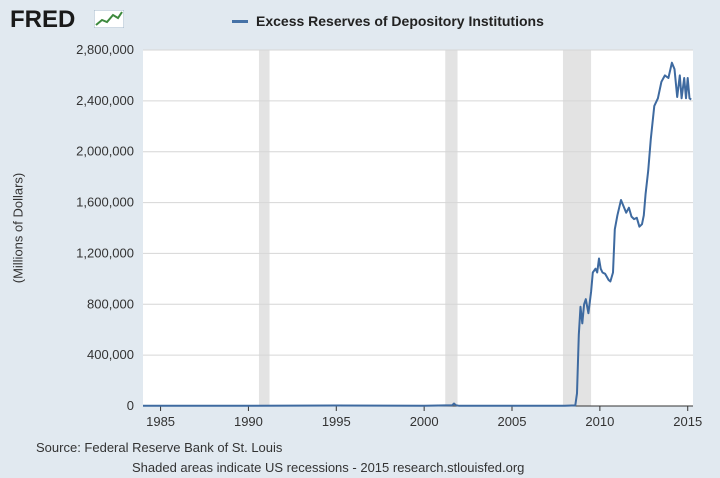 Image resolution: width=720 pixels, height=478 pixels. What do you see at coordinates (160, 421) in the screenshot?
I see `x-tick-label: 1985` at bounding box center [160, 421].